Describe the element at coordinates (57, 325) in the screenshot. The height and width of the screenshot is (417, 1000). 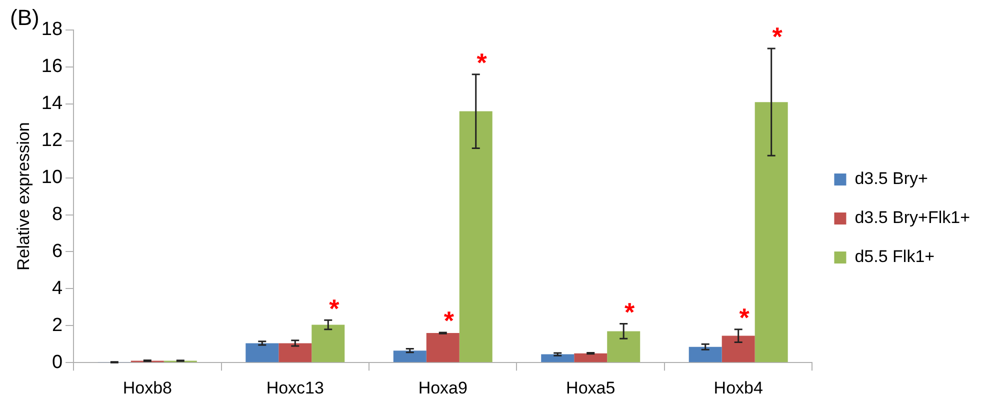
I see `y-tick-label: 2` at that location.